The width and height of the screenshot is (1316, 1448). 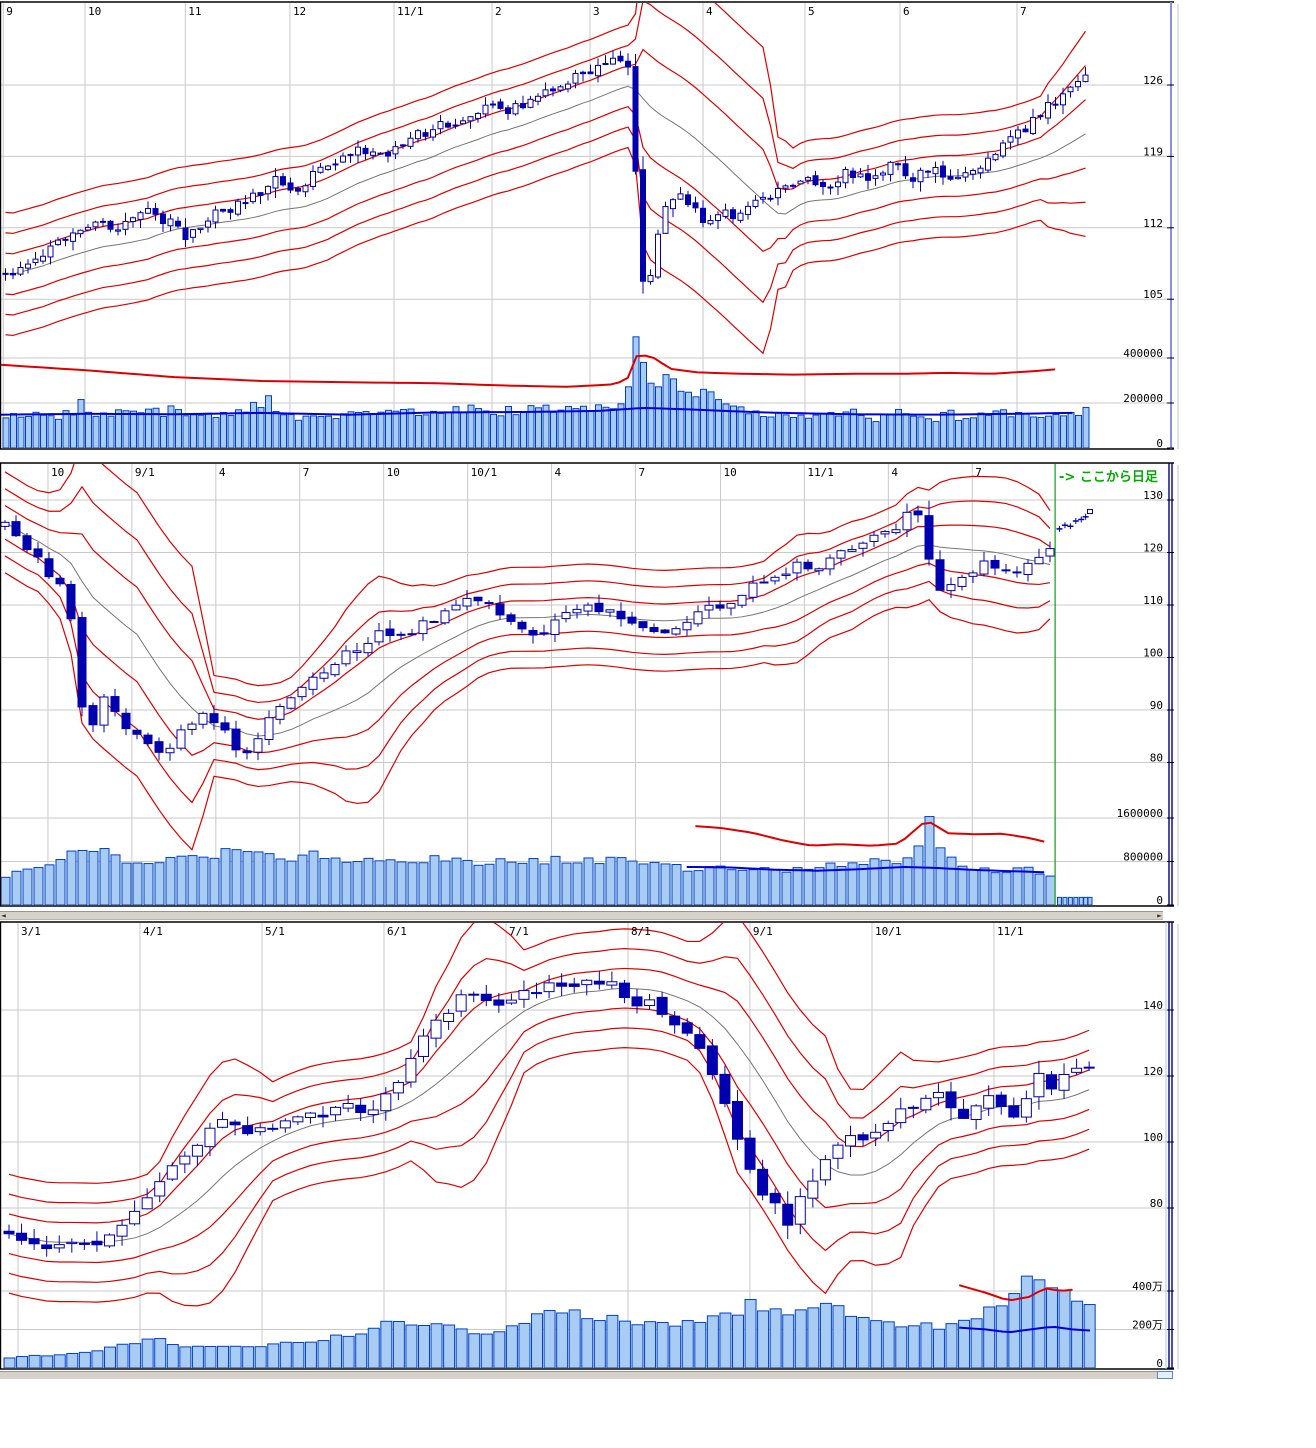 What do you see at coordinates (3, 915) in the screenshot?
I see `scrollbar-left-arrow-icon: ◄` at bounding box center [3, 915].